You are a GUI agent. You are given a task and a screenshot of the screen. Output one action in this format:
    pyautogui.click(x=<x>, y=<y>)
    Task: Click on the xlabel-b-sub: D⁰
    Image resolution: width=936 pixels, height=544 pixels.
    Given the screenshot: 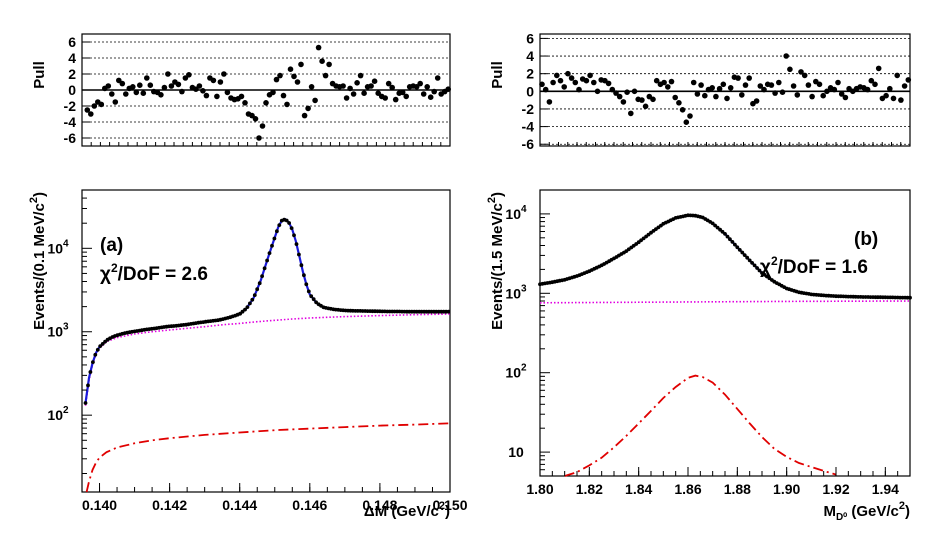 What is the action you would take?
    pyautogui.click(x=841, y=517)
    